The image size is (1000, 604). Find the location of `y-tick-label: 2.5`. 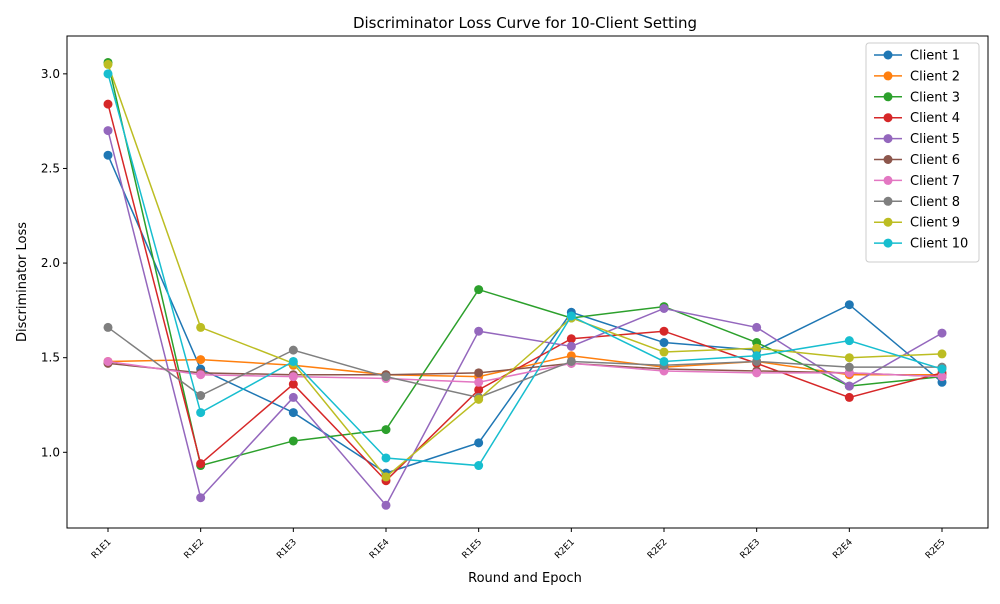

y-tick-label: 2.5 is located at coordinates (50, 168).